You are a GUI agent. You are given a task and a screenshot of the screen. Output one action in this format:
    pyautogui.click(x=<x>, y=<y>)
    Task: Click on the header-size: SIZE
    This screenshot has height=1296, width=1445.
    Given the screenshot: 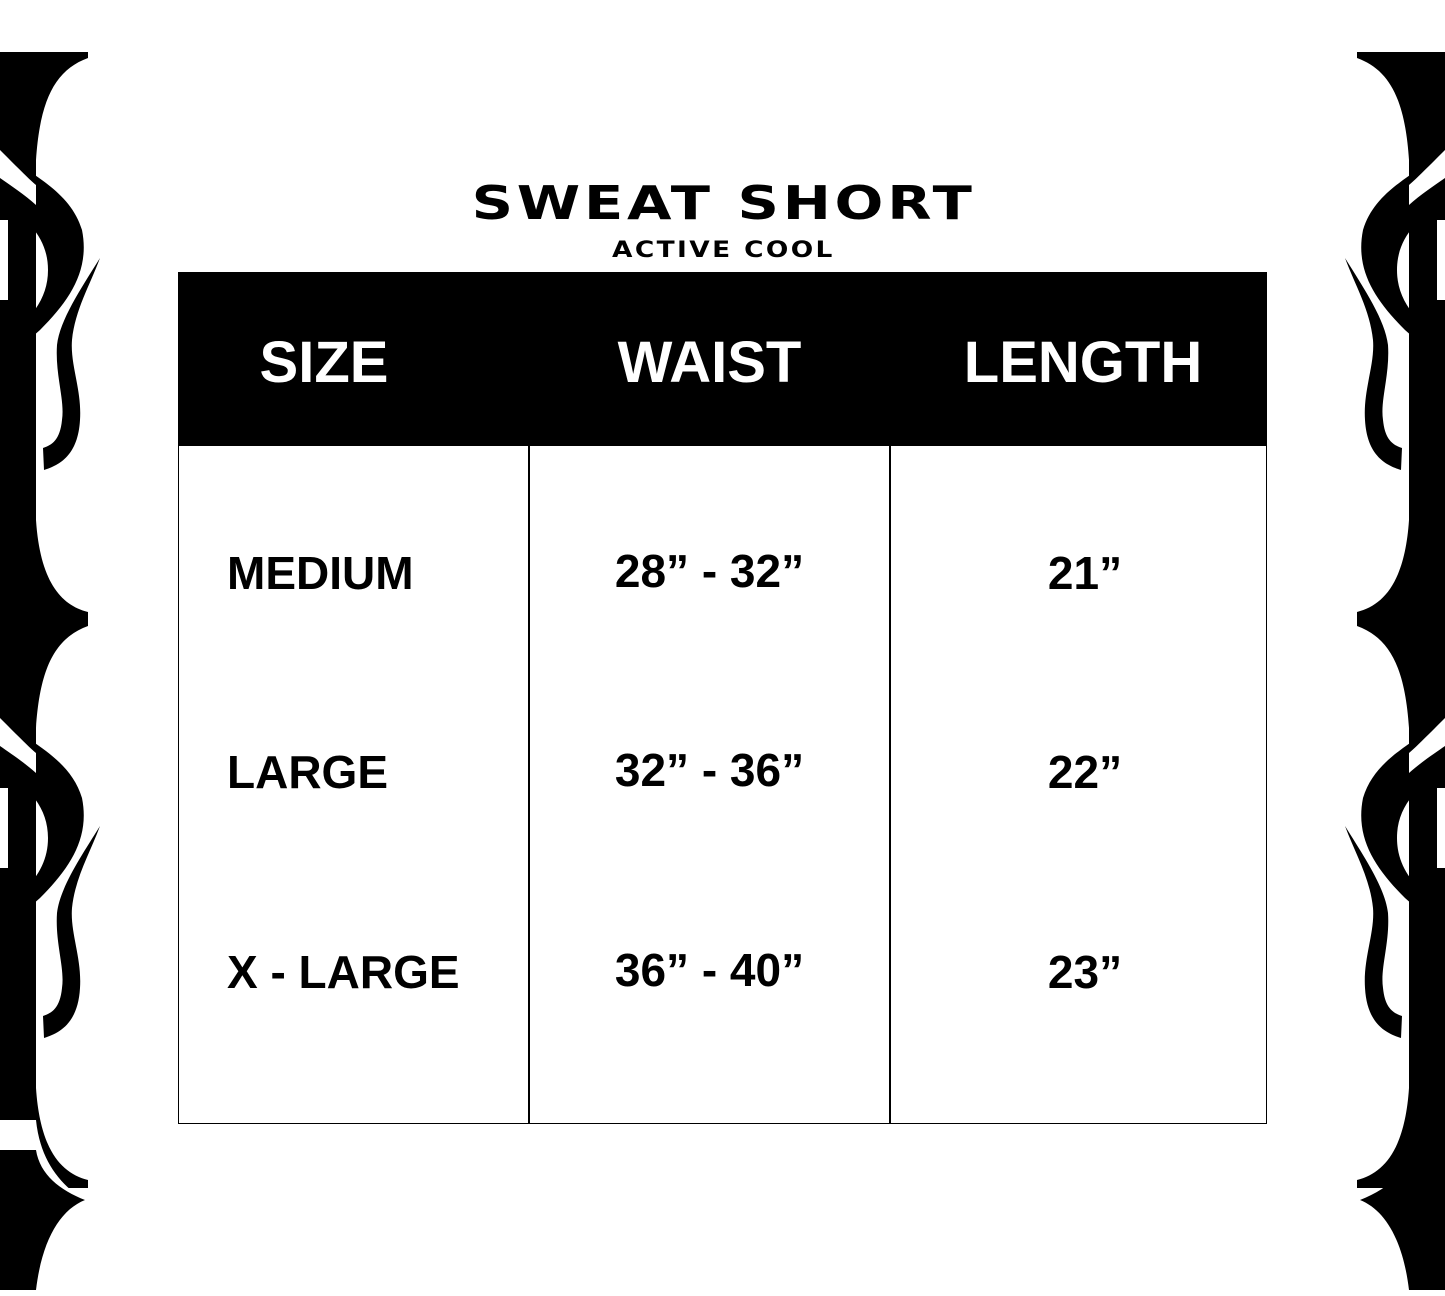 What is the action you would take?
    pyautogui.click(x=324, y=362)
    